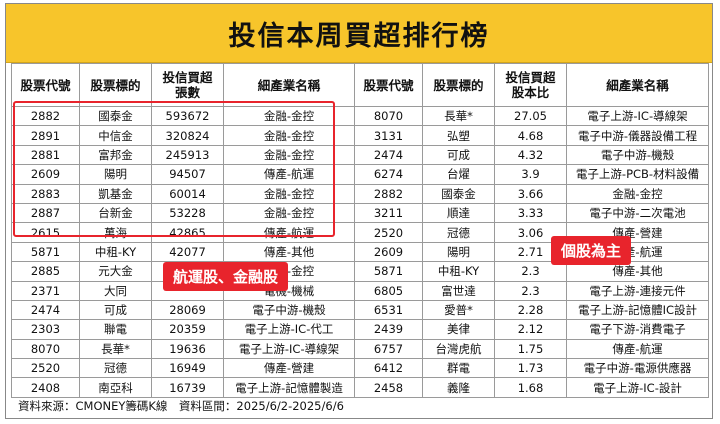 This screenshot has height=424, width=720. I want to click on table-row: 2520 冠德 16949 傳產-營建 6412 群電 1.73 電子中游-電源供應器, so click(360, 368).